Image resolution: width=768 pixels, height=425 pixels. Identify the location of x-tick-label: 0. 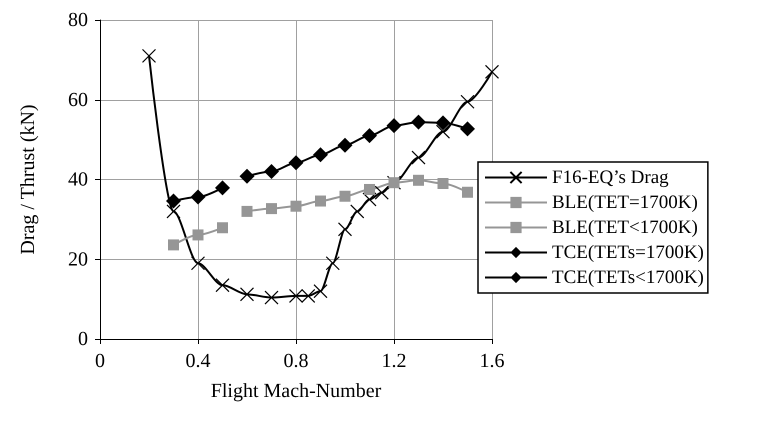
(100, 361).